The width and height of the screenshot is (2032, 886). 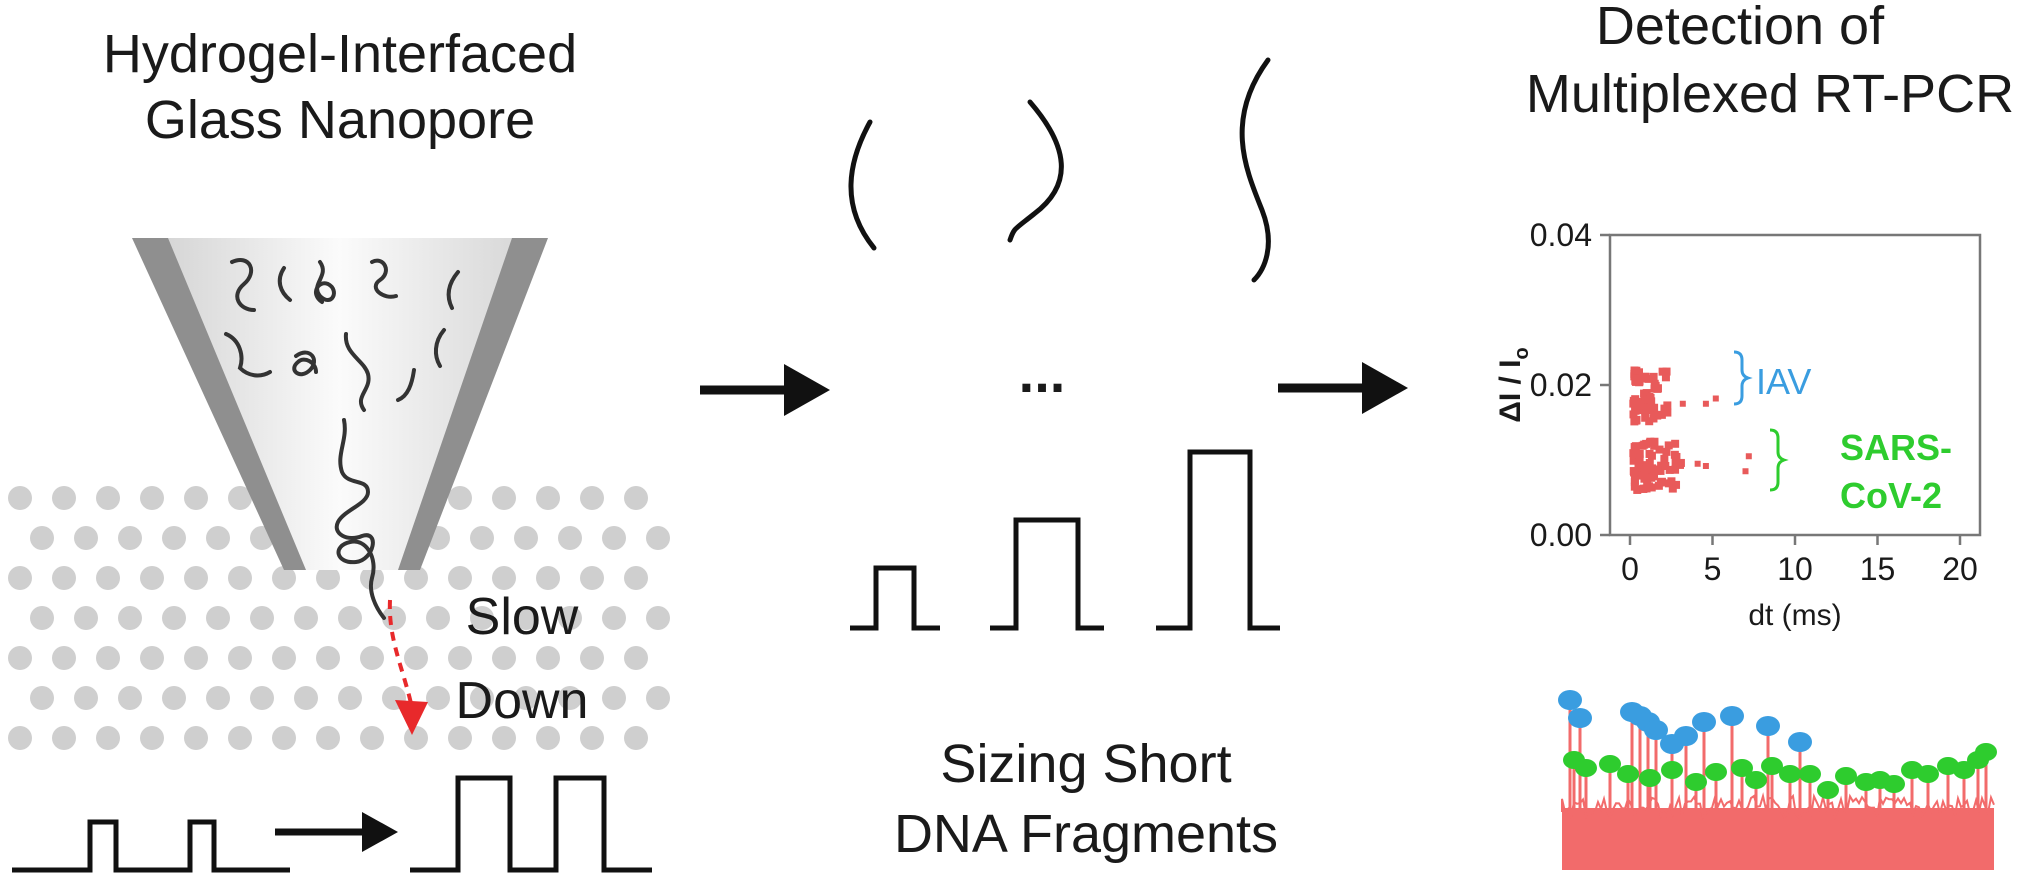 I want to click on scatter-points, so click(x=1690, y=430).